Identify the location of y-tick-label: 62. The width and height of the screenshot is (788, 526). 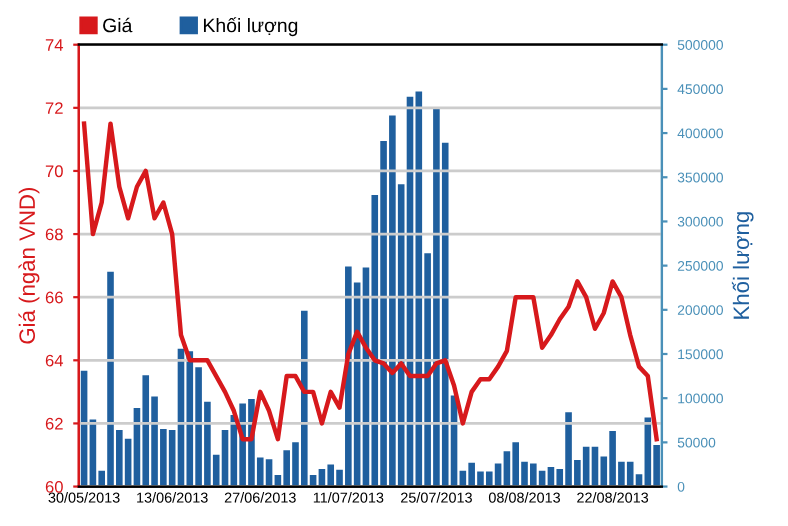
(54, 423).